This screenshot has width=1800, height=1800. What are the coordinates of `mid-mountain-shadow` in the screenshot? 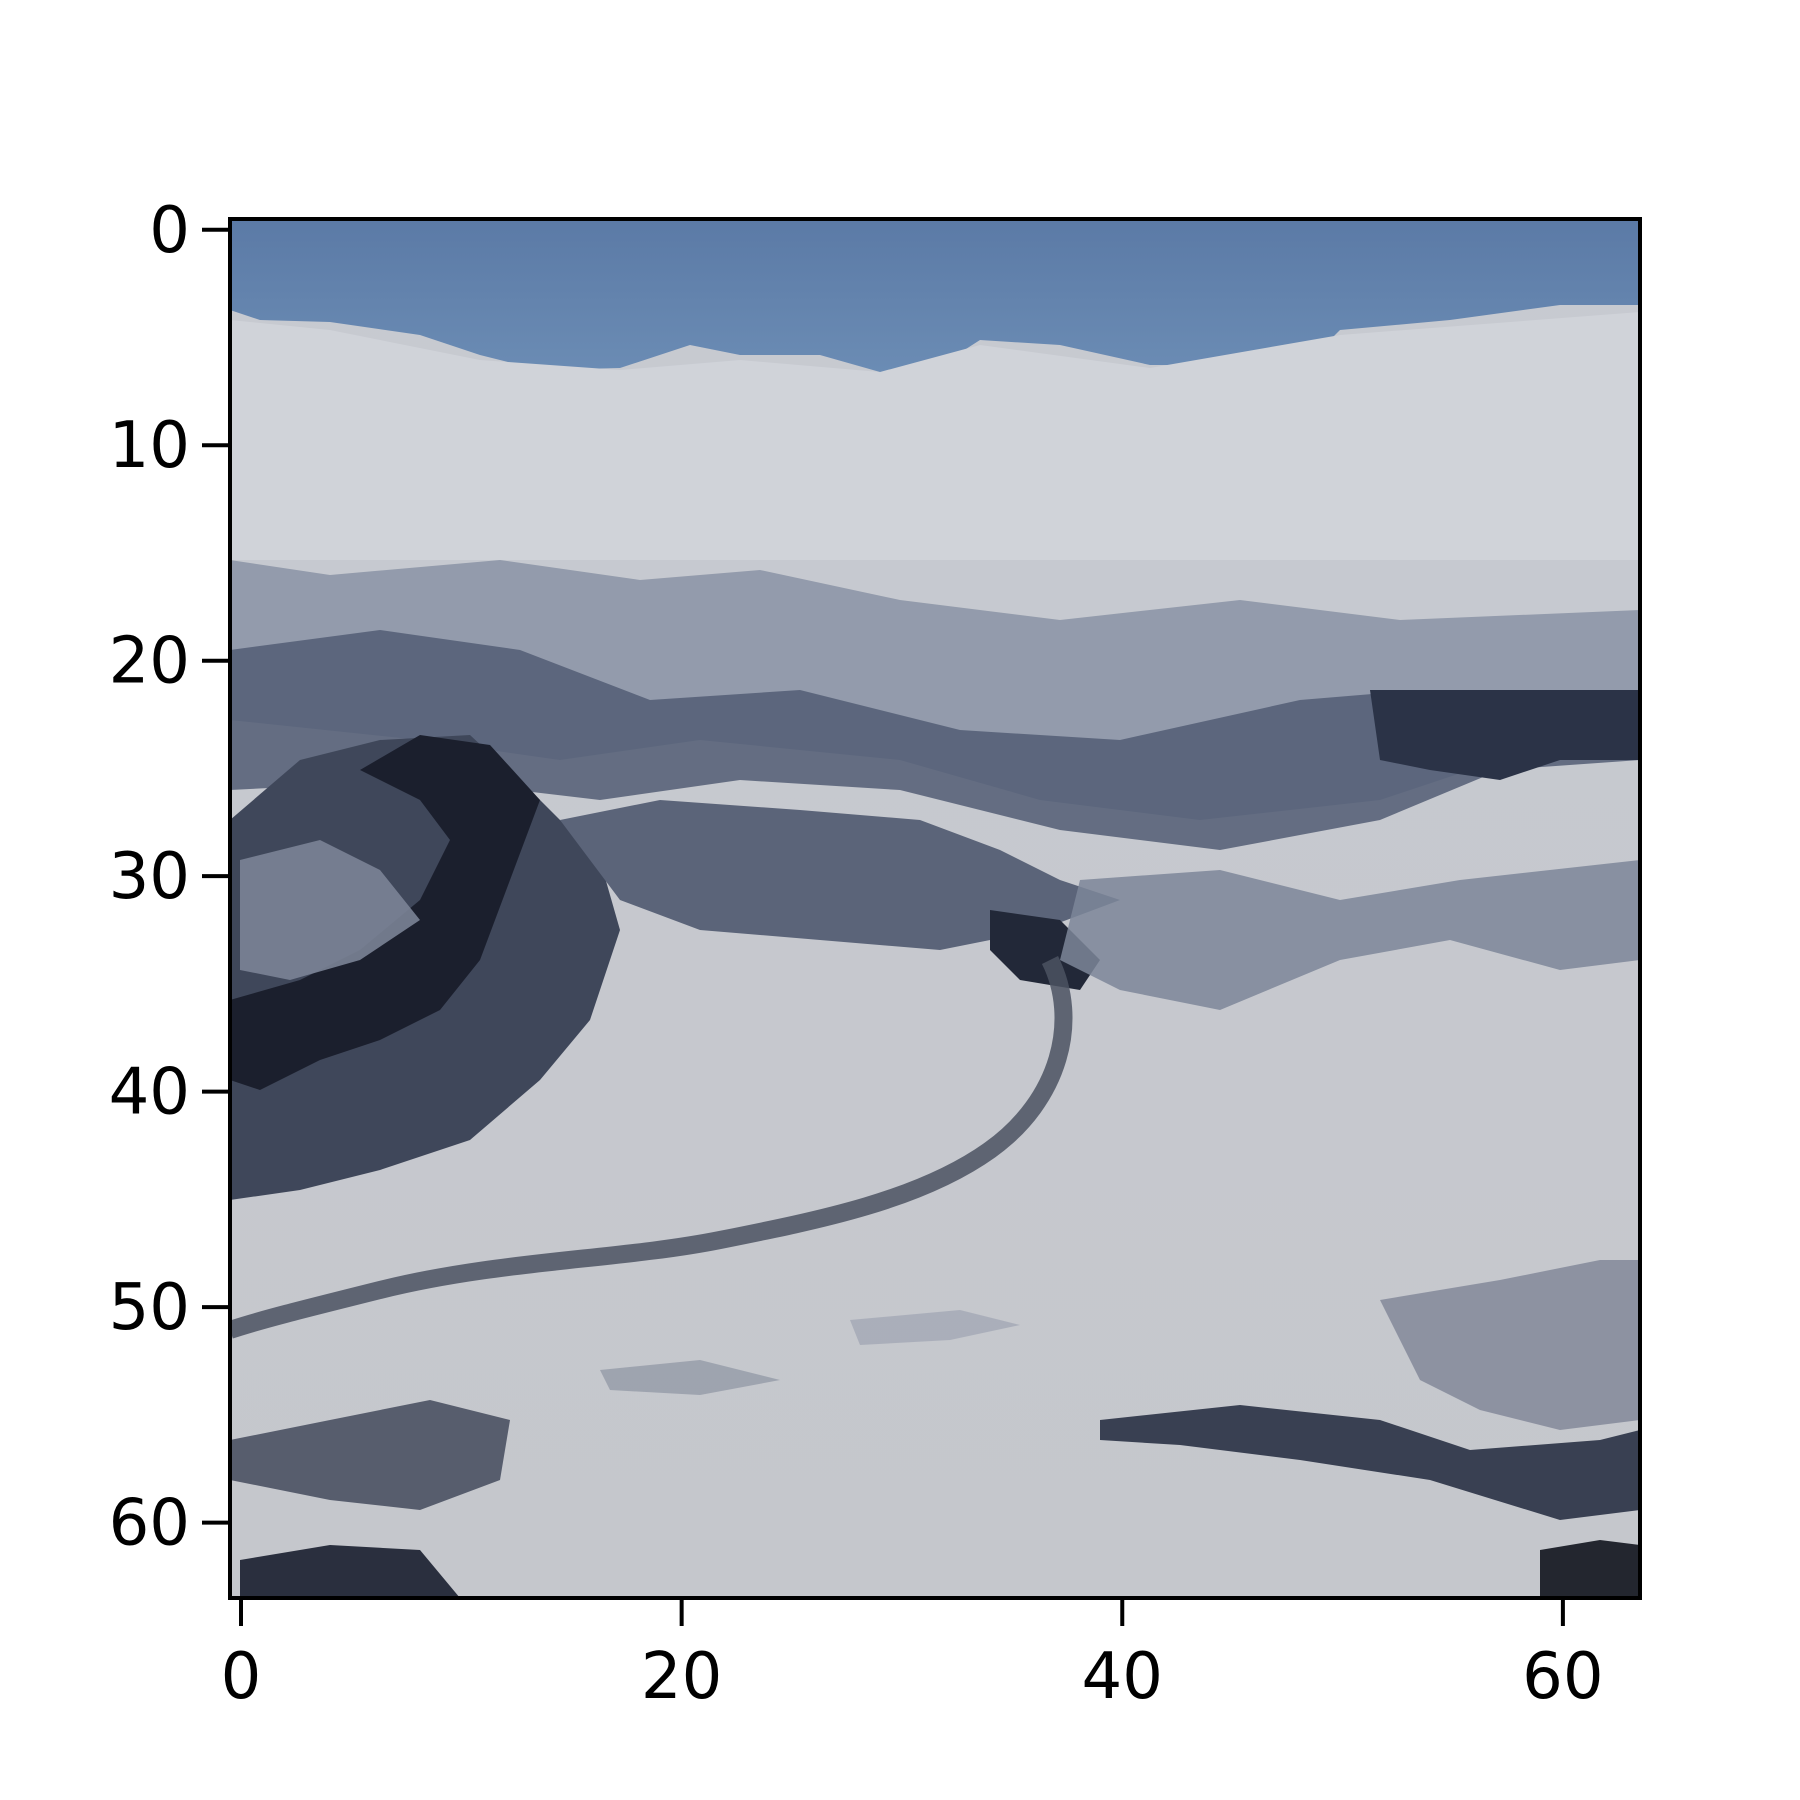 It's located at (935, 740).